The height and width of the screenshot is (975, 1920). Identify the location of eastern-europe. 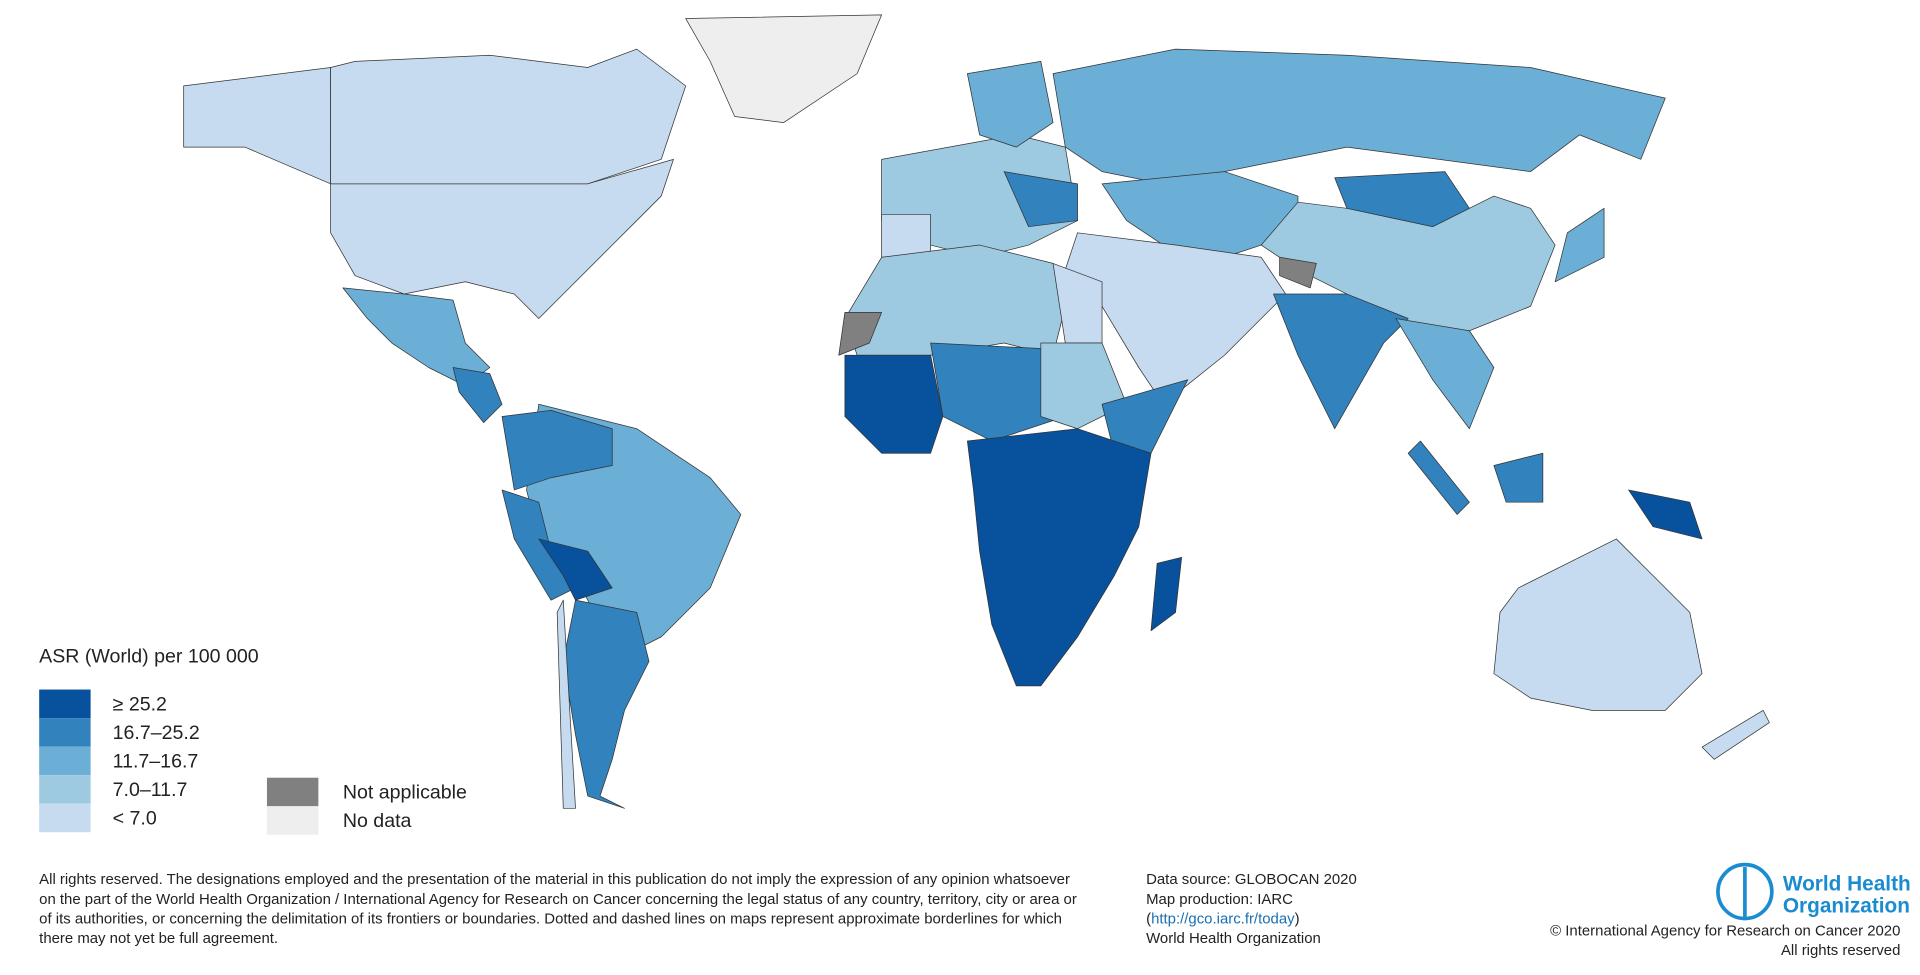
(1040, 199).